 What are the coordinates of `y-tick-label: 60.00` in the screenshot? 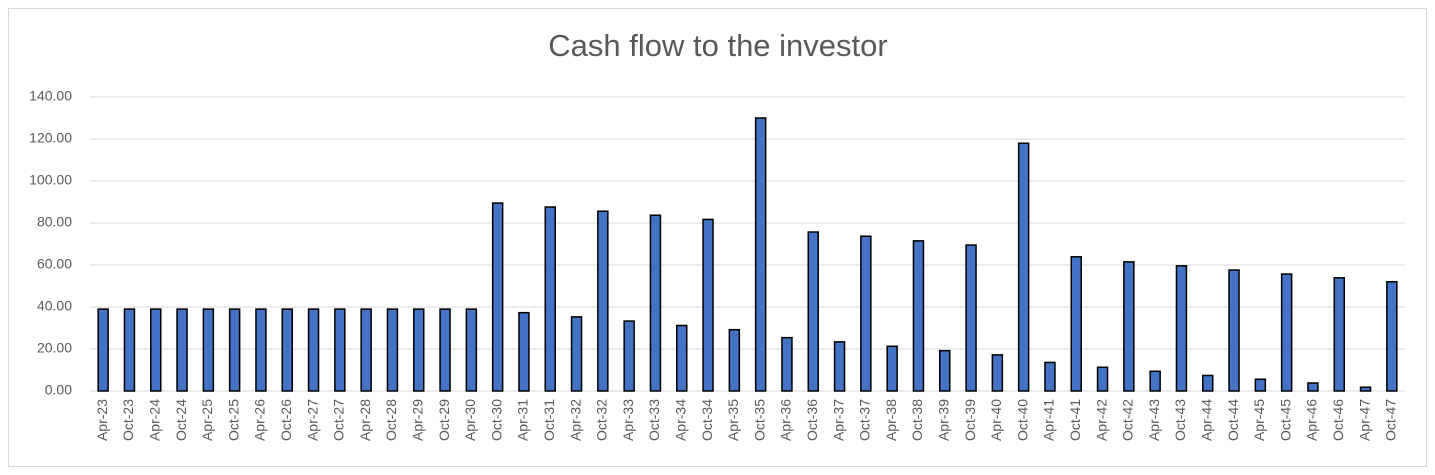 It's located at (54, 264).